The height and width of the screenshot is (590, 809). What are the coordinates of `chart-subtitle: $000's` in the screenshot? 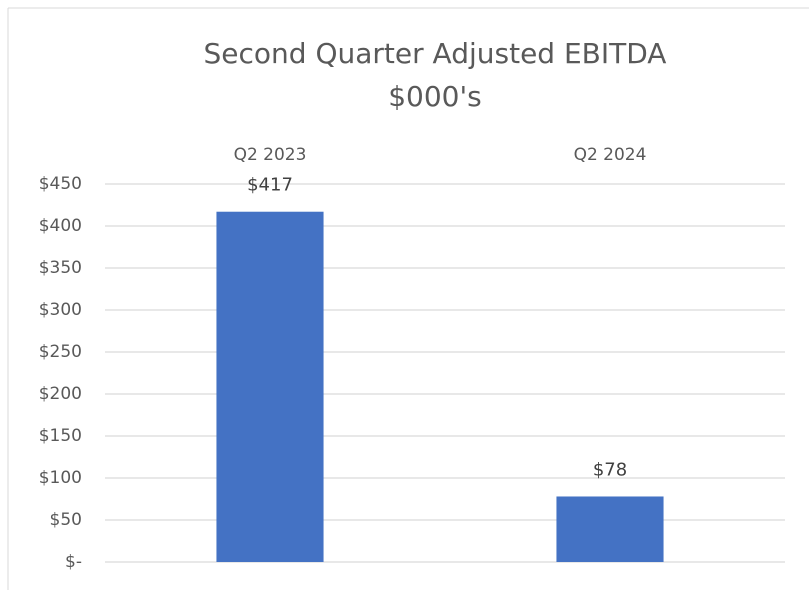 It's located at (435, 96).